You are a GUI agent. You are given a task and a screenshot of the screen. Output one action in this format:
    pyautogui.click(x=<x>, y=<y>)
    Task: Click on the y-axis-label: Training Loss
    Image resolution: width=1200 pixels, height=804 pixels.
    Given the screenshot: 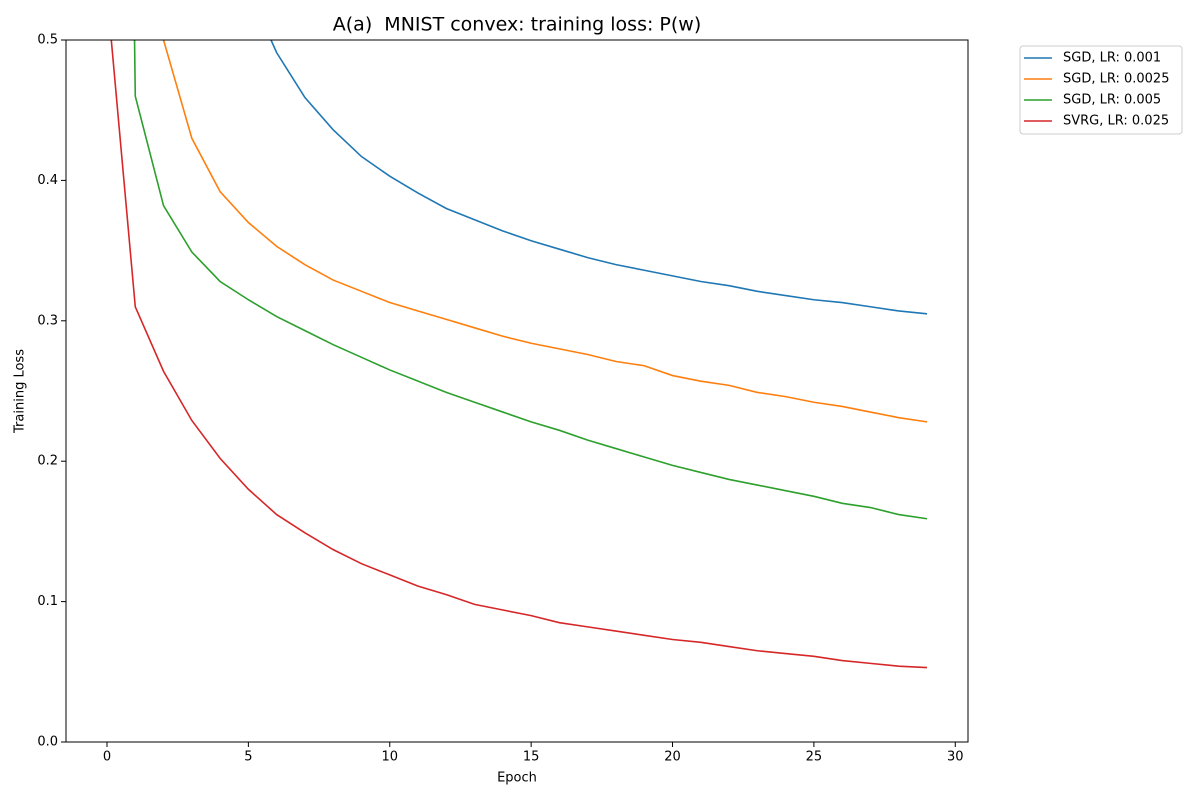 What is the action you would take?
    pyautogui.click(x=20, y=391)
    